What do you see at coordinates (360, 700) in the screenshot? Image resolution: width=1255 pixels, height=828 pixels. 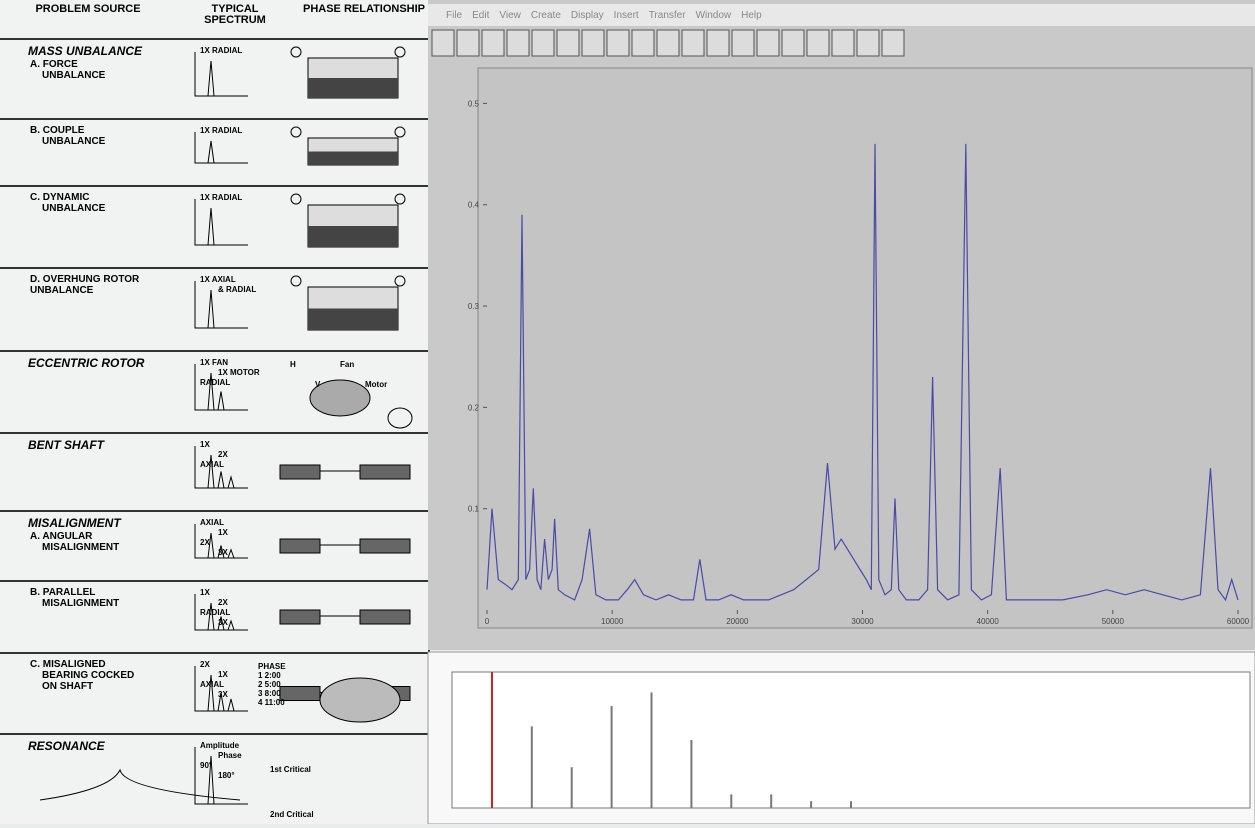 I see `bearing` at bounding box center [360, 700].